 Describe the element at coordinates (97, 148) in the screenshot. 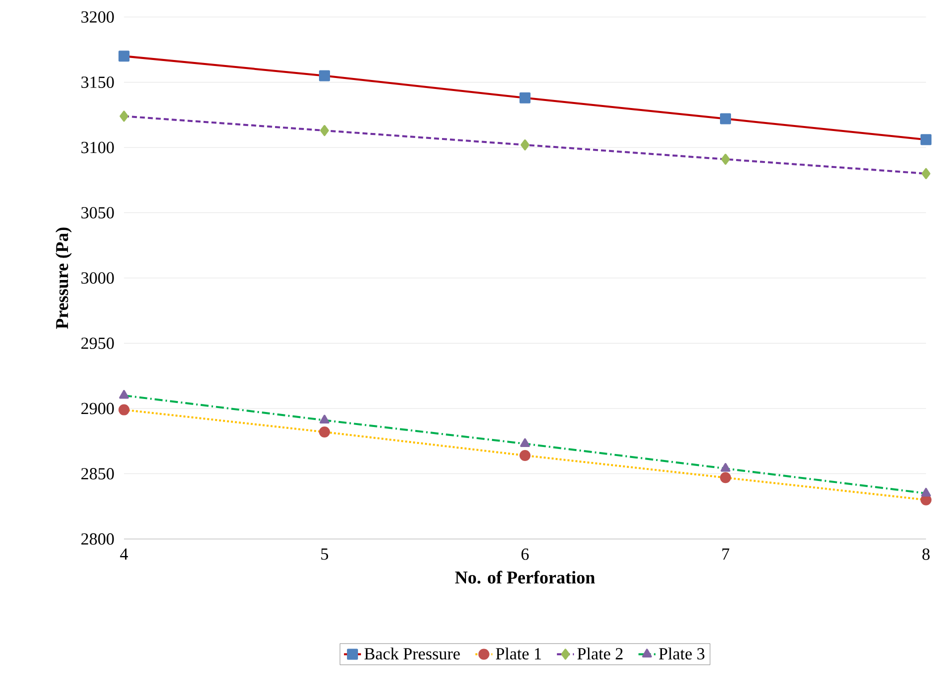

I see `y-tick-label: 3100` at that location.